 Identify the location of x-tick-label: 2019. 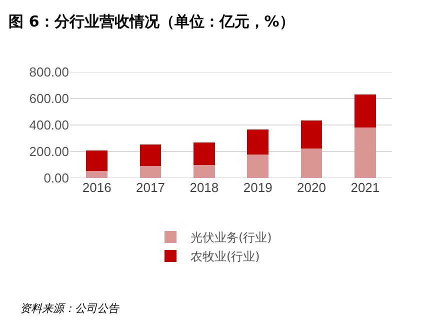
(257, 187).